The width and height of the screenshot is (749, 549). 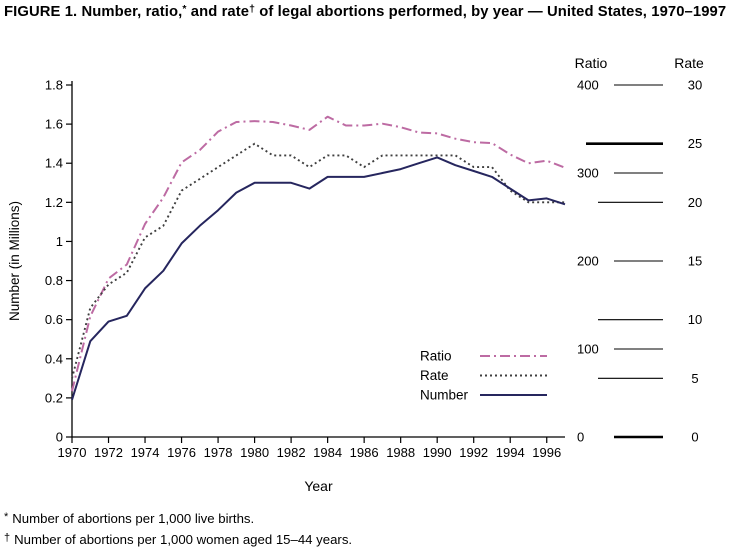 What do you see at coordinates (400, 452) in the screenshot?
I see `x-tick-label: 1988` at bounding box center [400, 452].